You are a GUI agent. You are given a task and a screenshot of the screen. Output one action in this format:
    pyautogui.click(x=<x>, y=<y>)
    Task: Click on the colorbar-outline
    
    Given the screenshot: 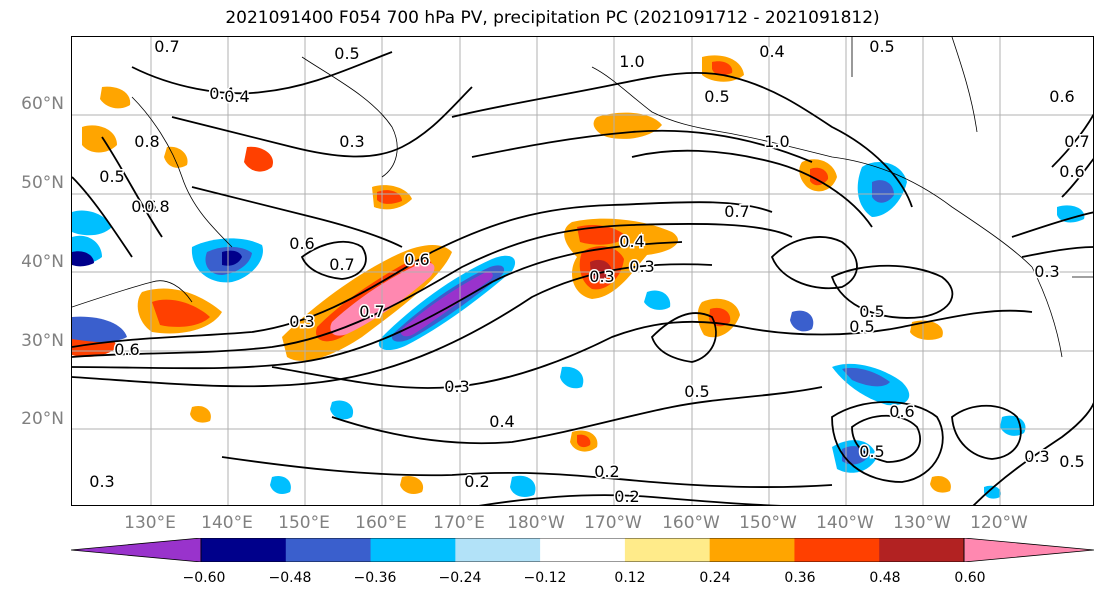 What is the action you would take?
    pyautogui.click(x=582, y=550)
    